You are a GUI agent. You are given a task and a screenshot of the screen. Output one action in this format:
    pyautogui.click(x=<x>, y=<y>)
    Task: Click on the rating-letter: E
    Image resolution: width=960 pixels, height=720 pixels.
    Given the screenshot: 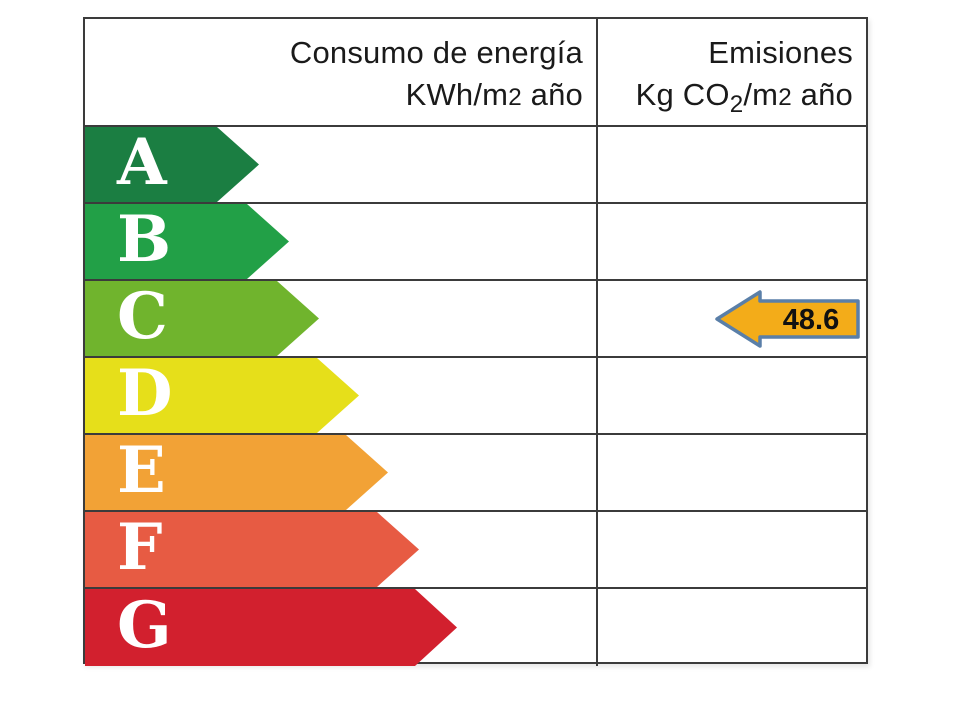 What is the action you would take?
    pyautogui.click(x=141, y=471)
    